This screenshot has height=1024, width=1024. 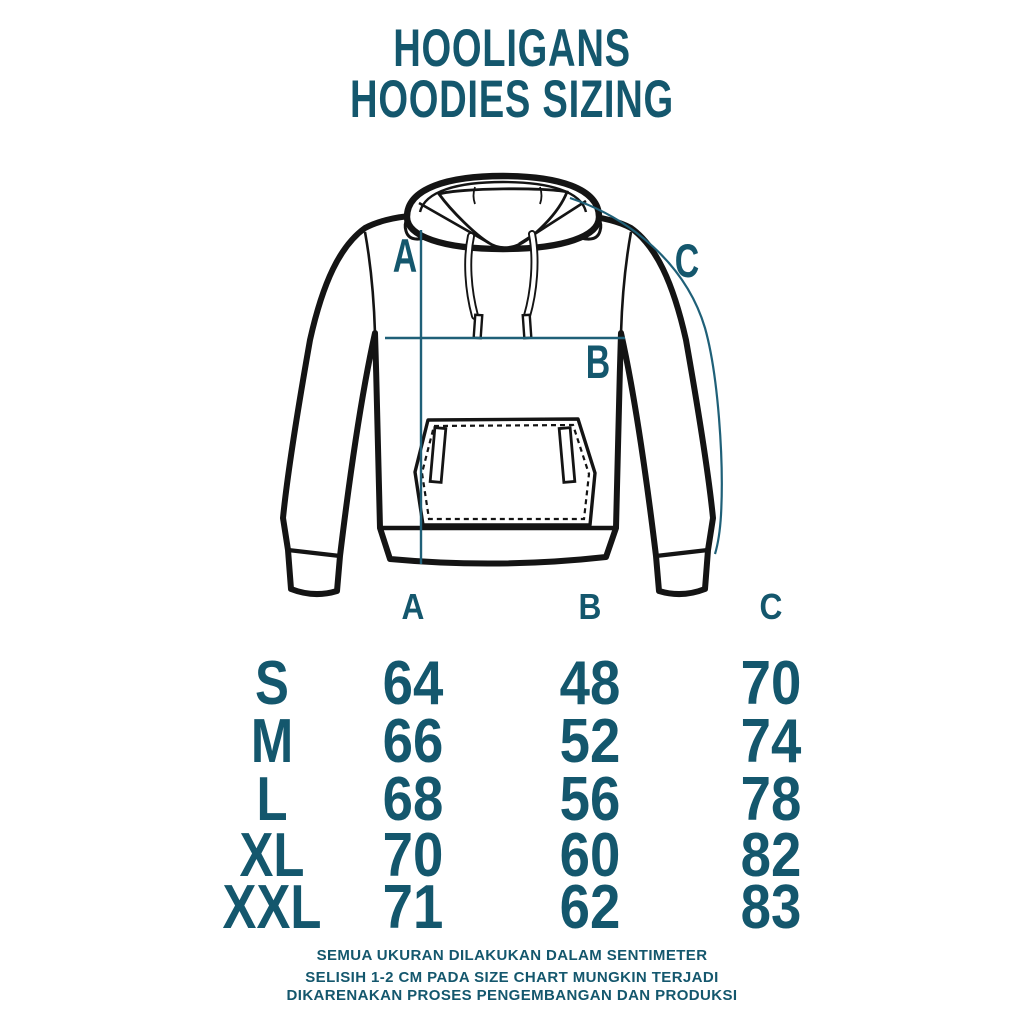 What do you see at coordinates (567, 455) in the screenshot?
I see `pocket-slit-right` at bounding box center [567, 455].